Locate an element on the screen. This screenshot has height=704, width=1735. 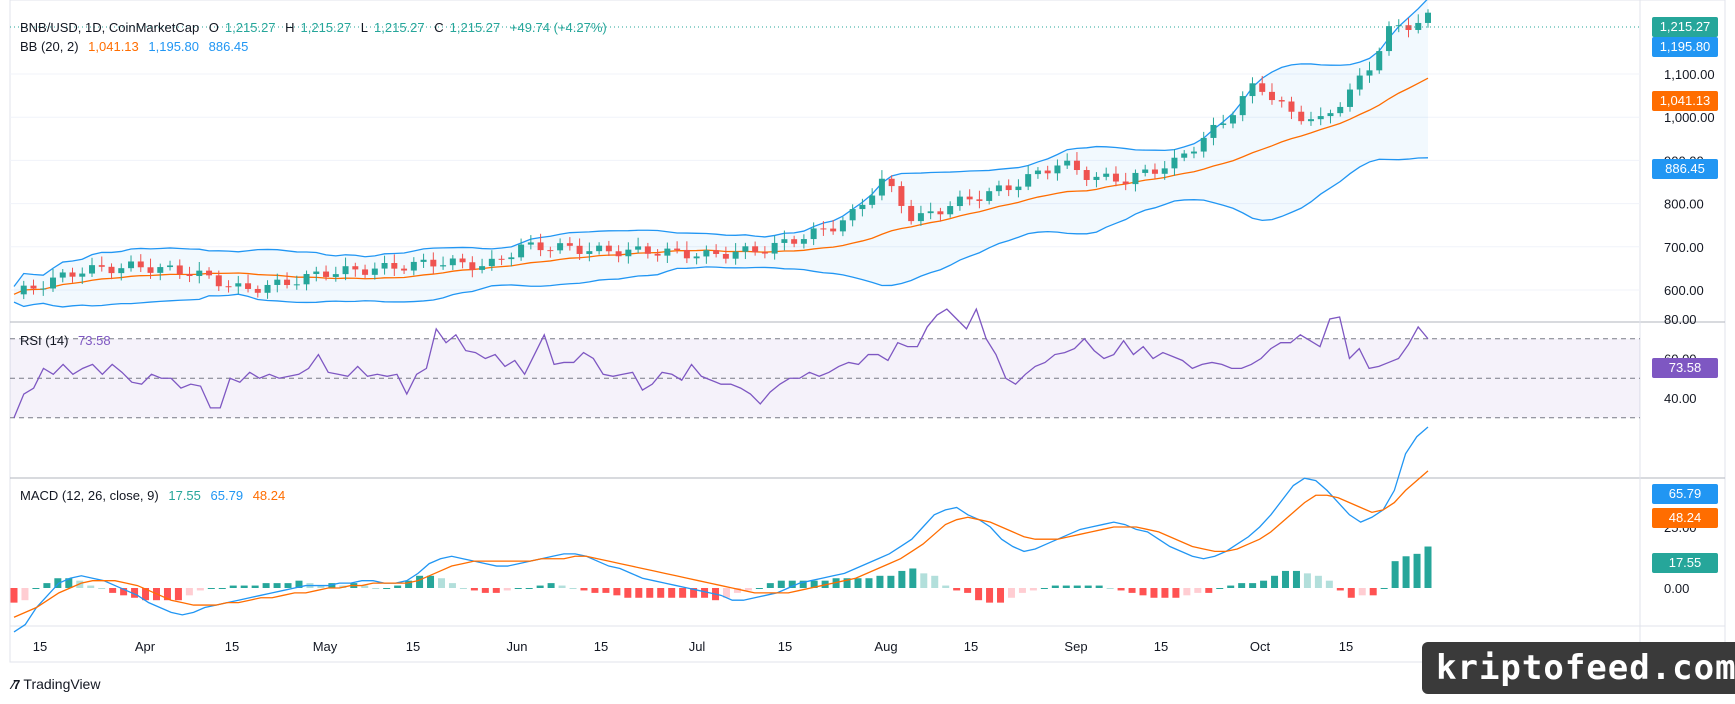
macd-signal-value: 48.24 is located at coordinates (269, 495).